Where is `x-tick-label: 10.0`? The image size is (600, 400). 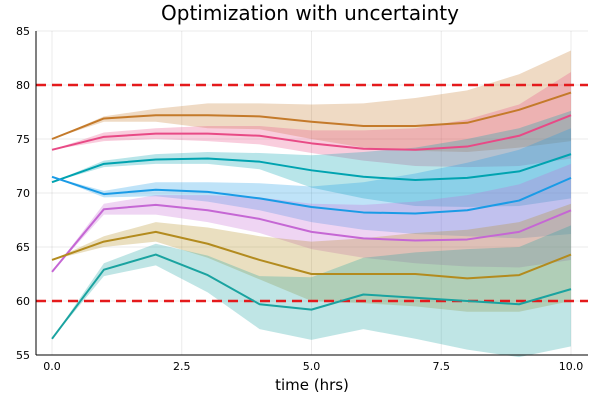 x-tick-label: 10.0 is located at coordinates (571, 366).